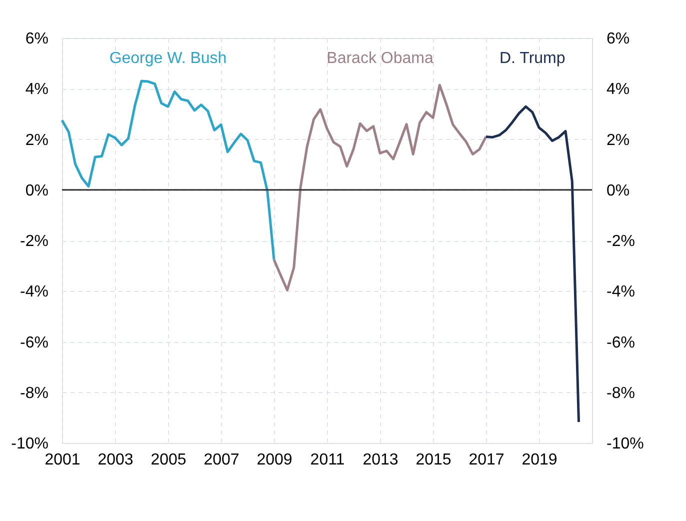 Image resolution: width=686 pixels, height=521 pixels. What do you see at coordinates (168, 460) in the screenshot?
I see `x-tick-label: 2005` at bounding box center [168, 460].